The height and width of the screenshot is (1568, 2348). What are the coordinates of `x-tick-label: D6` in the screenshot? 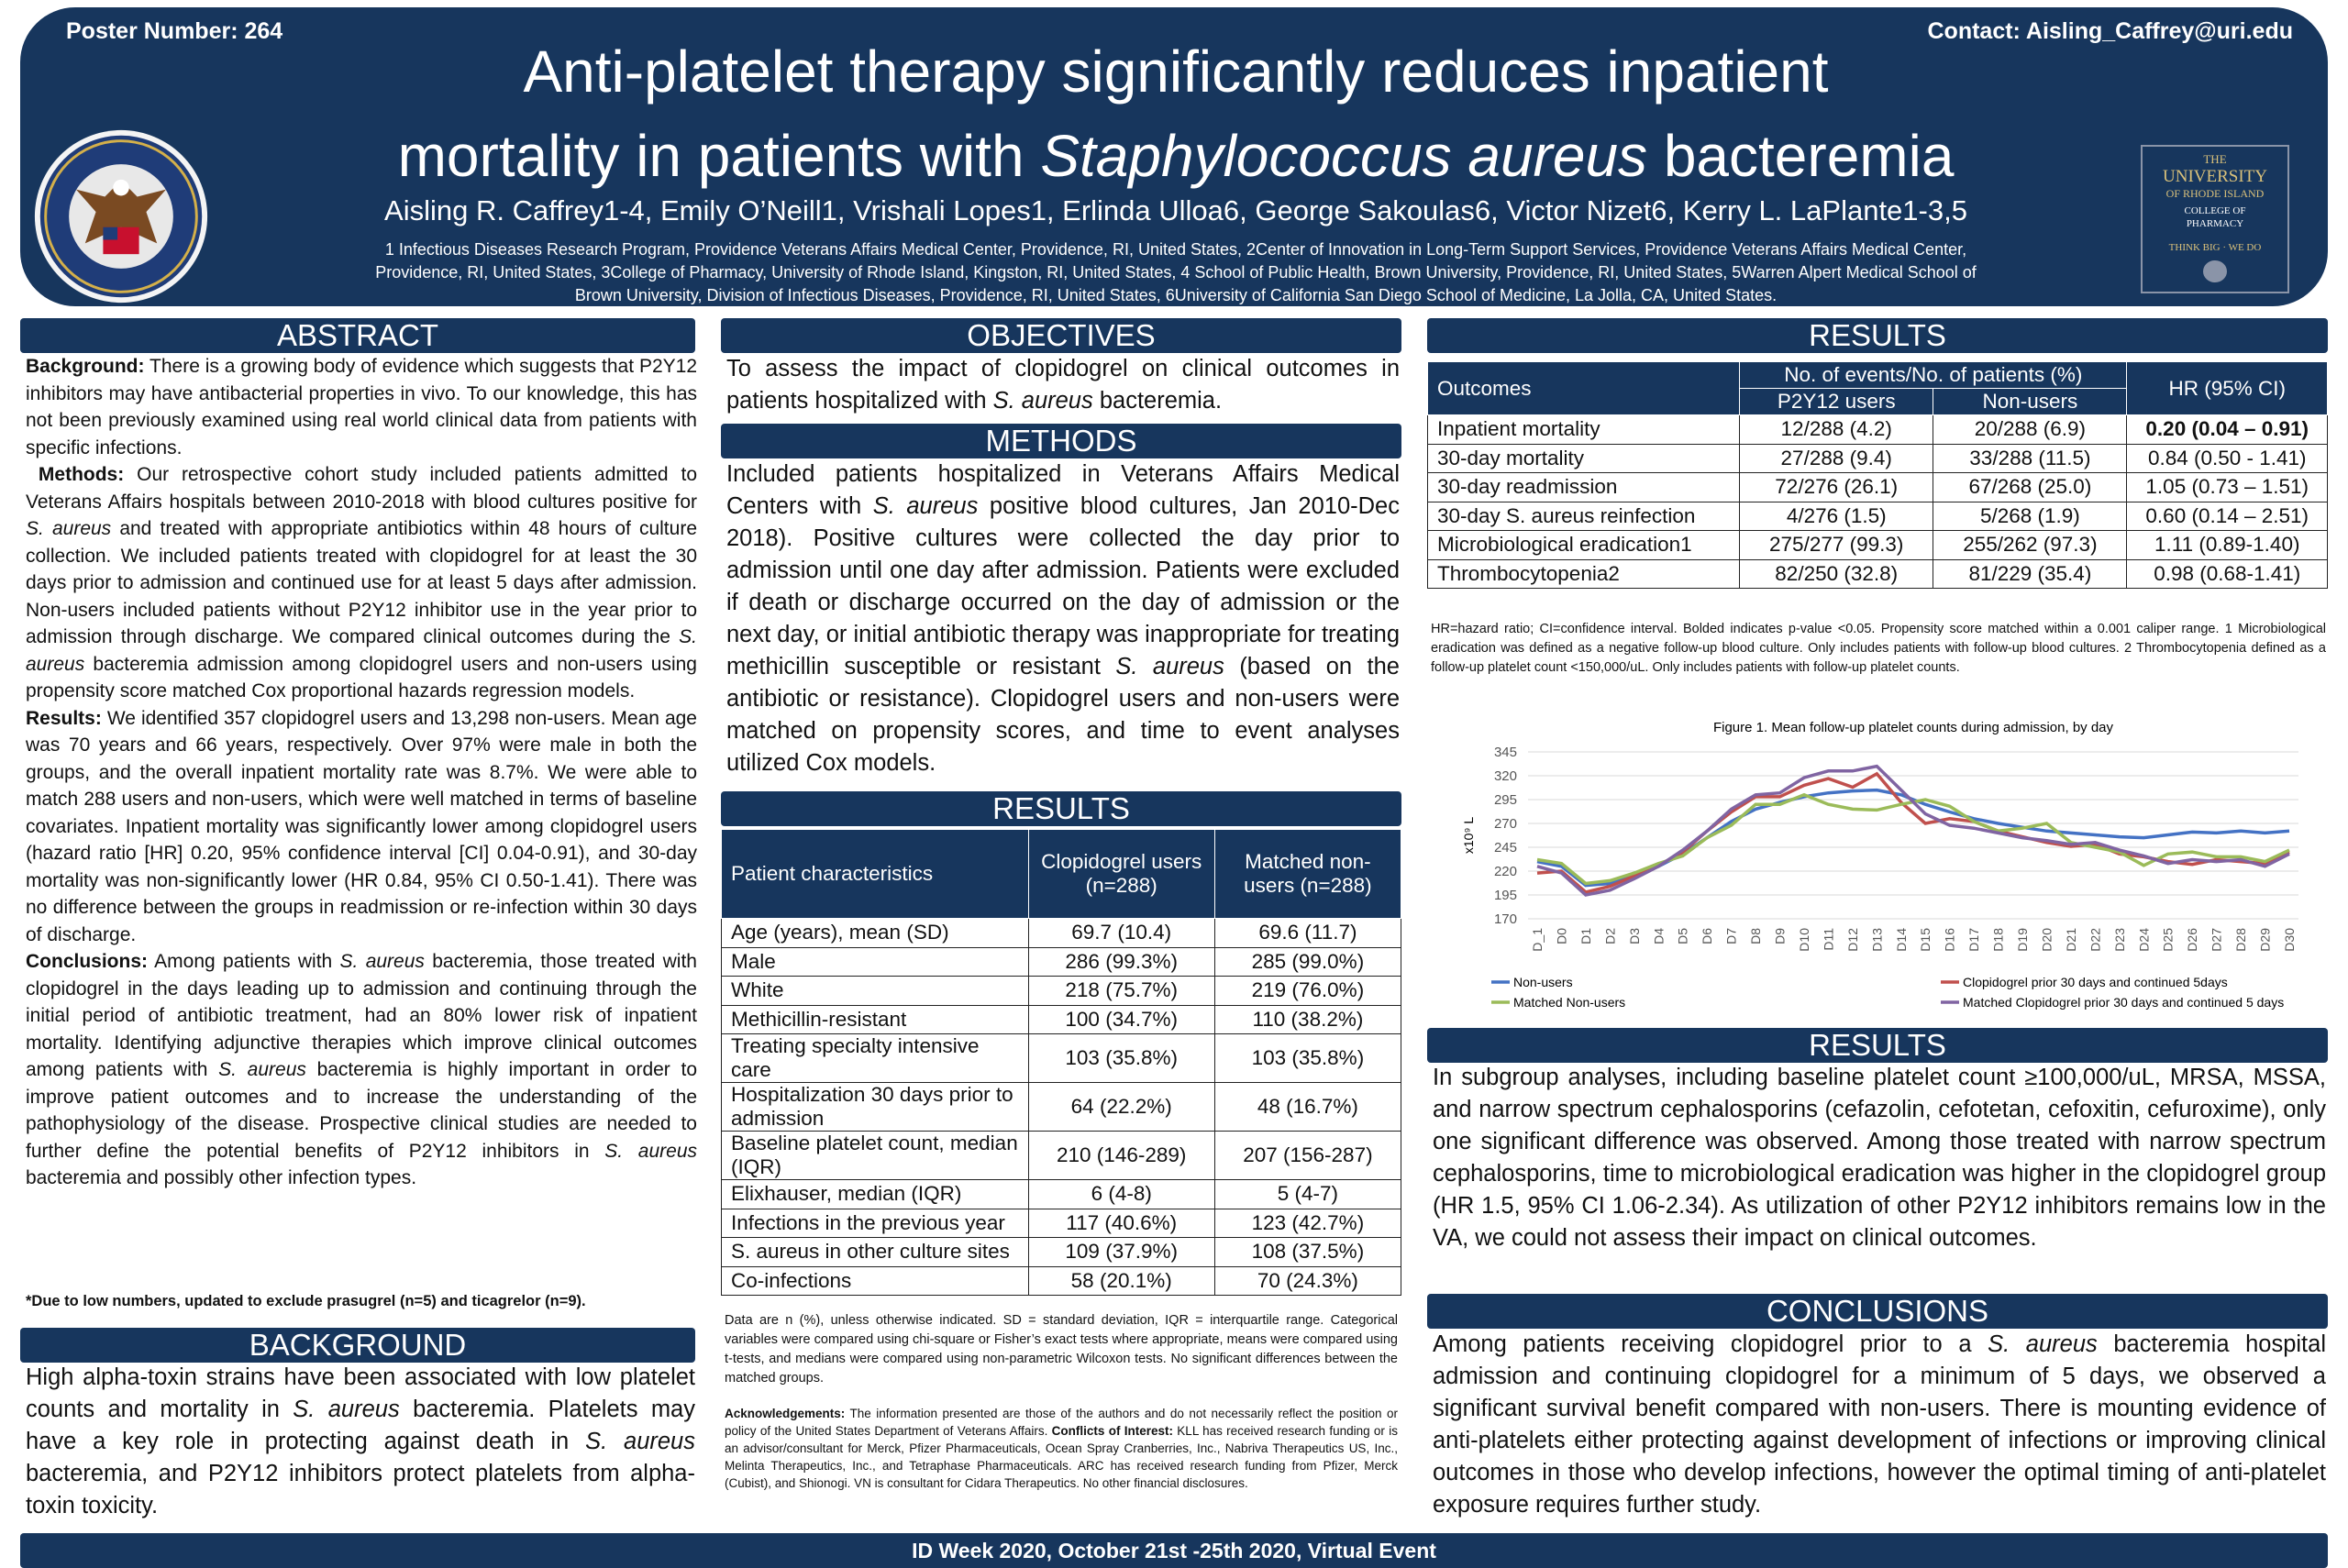 It's located at (1707, 936).